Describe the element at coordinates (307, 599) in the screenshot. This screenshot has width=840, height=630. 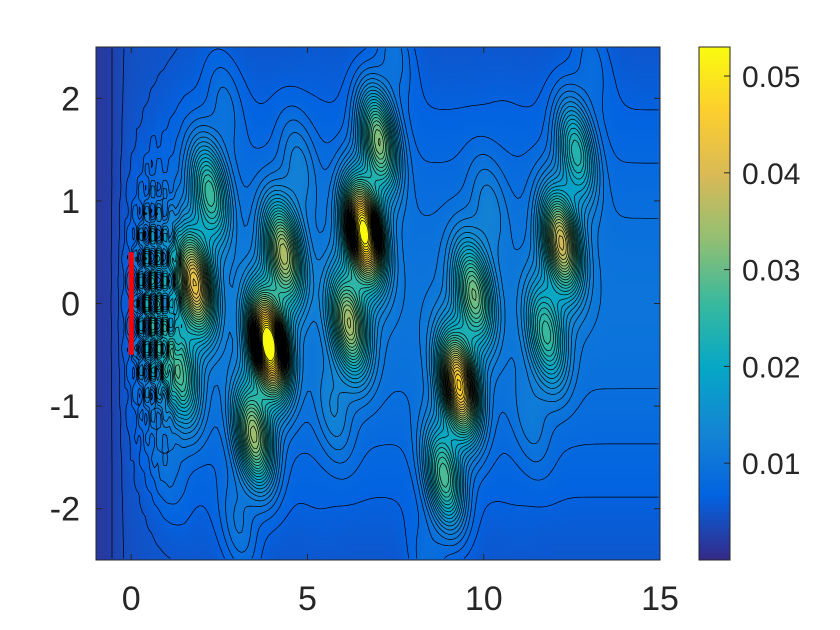
I see `x-tick-label: 5` at that location.